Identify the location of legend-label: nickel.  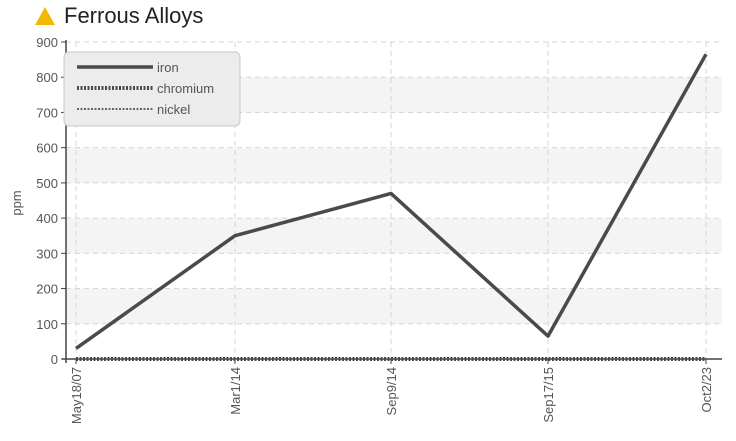
(173, 109).